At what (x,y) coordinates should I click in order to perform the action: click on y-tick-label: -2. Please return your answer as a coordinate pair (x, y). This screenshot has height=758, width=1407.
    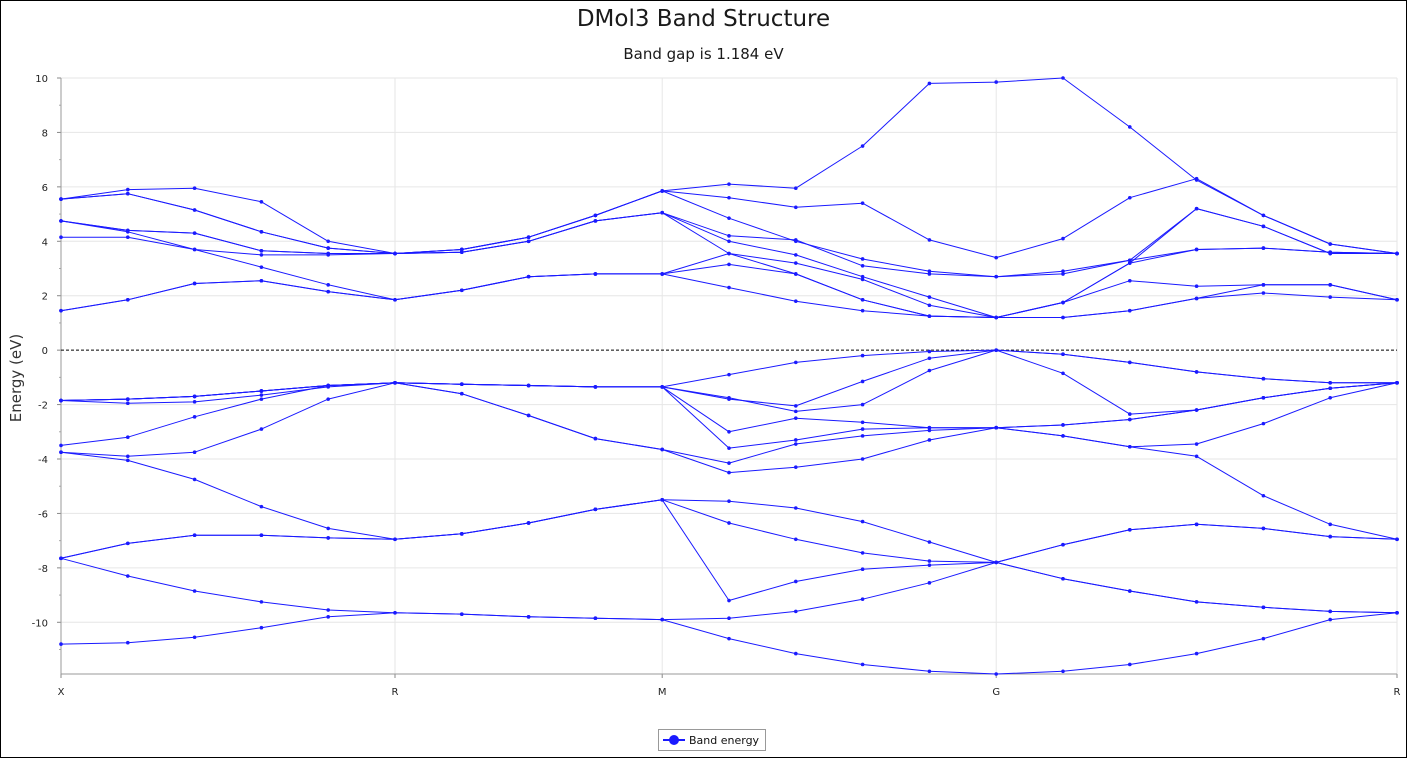
    Looking at the image, I should click on (43, 406).